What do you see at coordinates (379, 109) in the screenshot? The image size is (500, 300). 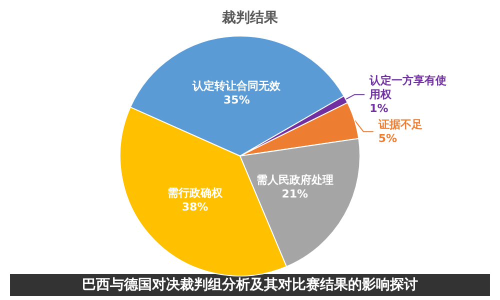 I see `data-label: 1%` at bounding box center [379, 109].